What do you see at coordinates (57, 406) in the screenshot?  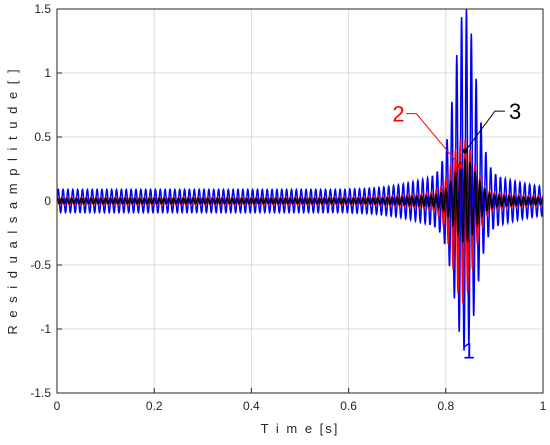 I see `x-tick-label: 0` at bounding box center [57, 406].